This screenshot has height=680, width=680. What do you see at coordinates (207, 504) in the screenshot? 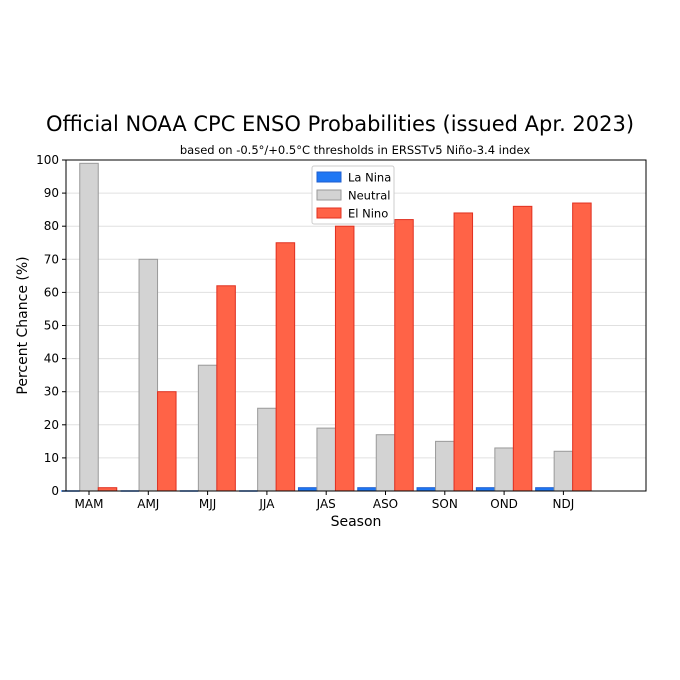
I see `x-tick-label: MJJ` at bounding box center [207, 504].